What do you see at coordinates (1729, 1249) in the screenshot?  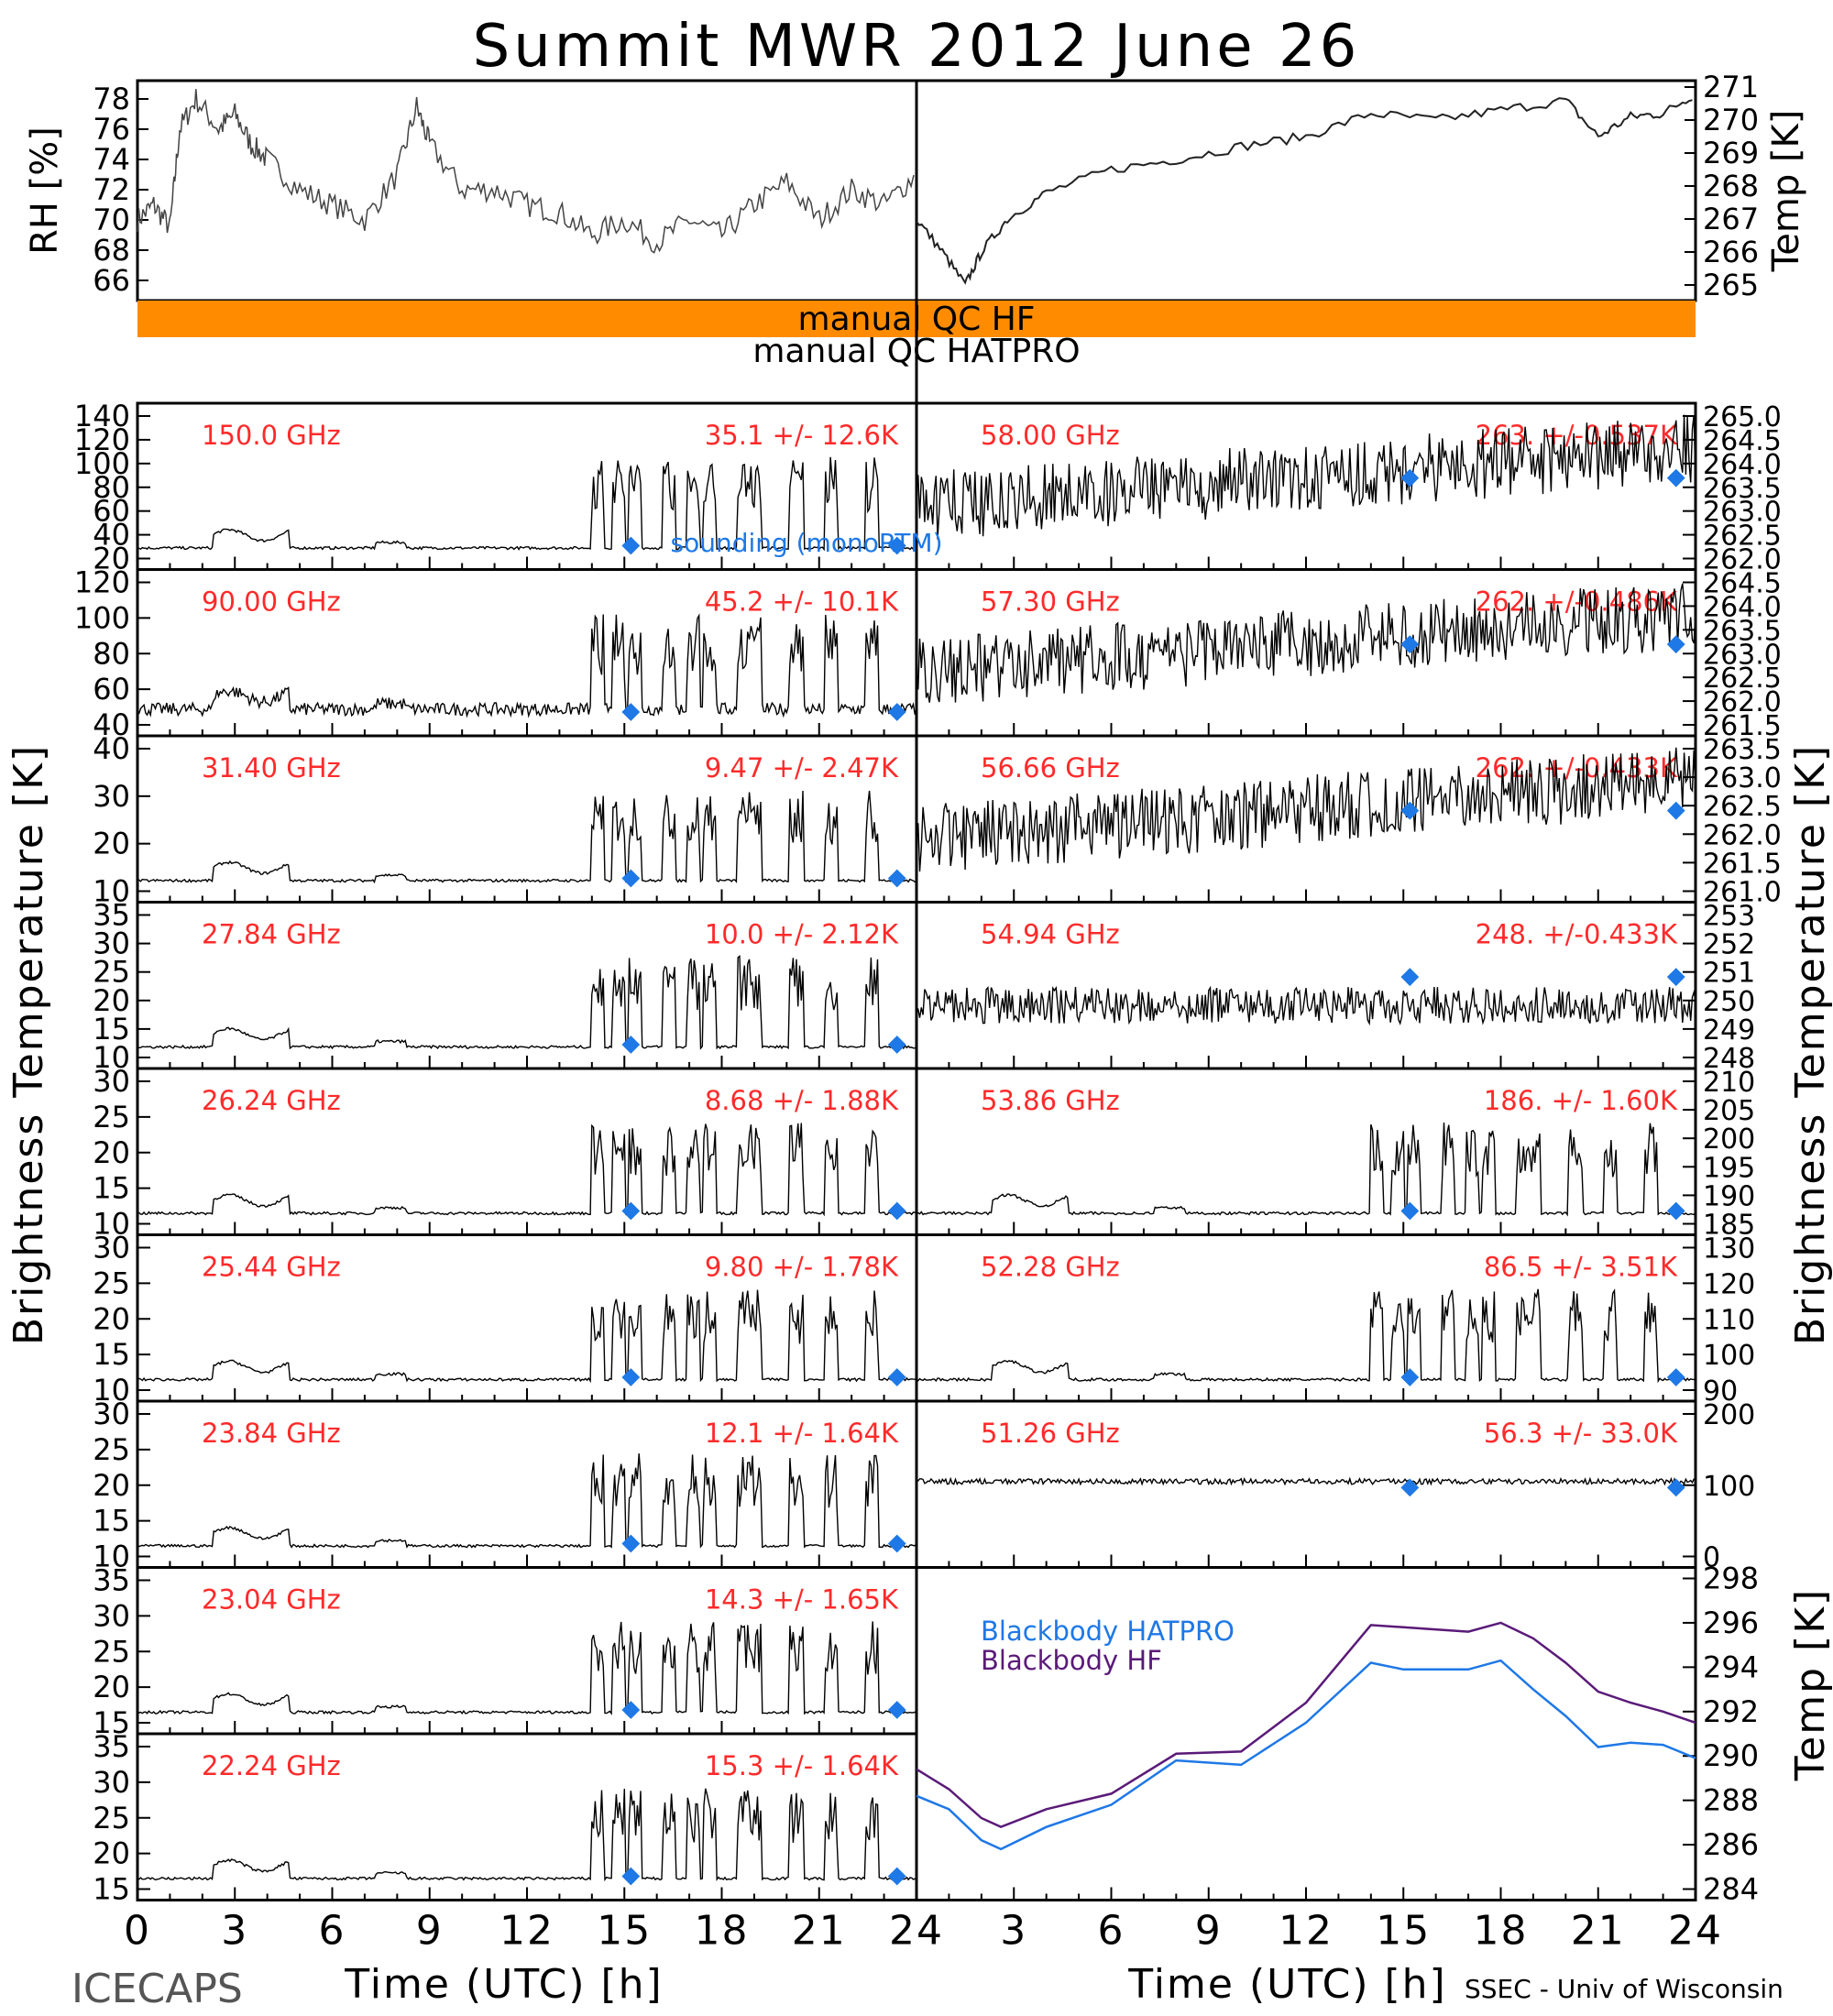 I see `y-tick-label: 130` at bounding box center [1729, 1249].